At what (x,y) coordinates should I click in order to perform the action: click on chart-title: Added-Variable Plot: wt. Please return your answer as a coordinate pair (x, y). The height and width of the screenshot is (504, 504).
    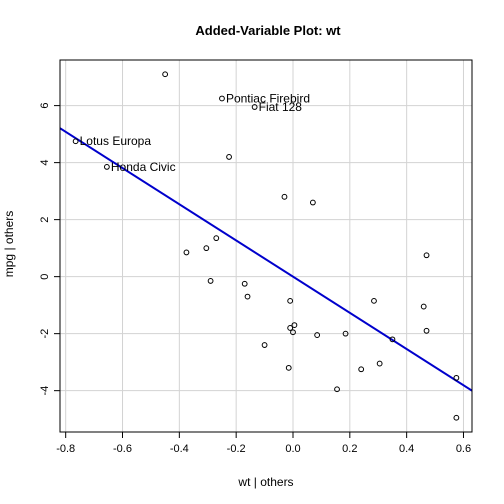
    Looking at the image, I should click on (268, 30).